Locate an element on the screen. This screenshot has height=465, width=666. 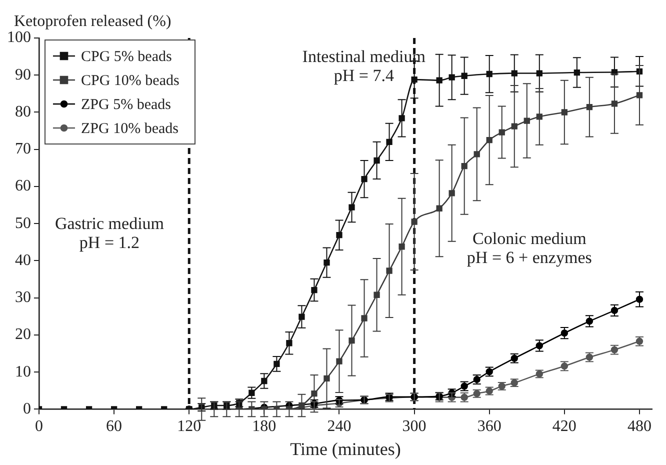
legend-label: CPG 10% beads is located at coordinates (130, 80).